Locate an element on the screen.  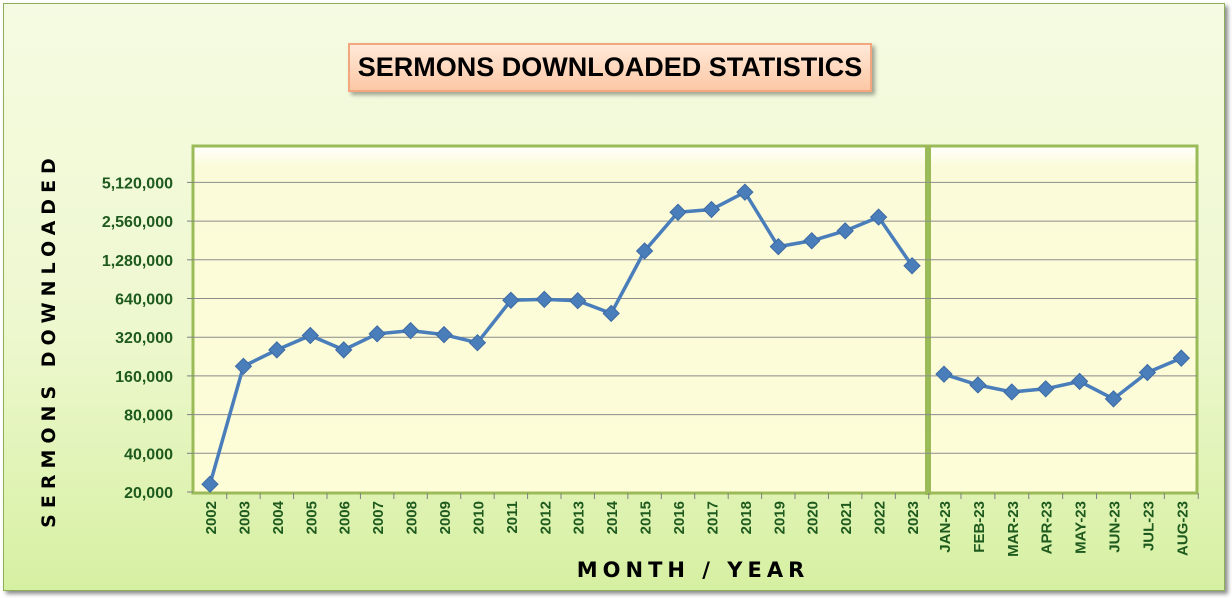
x-tick-label: 2005 is located at coordinates (311, 517).